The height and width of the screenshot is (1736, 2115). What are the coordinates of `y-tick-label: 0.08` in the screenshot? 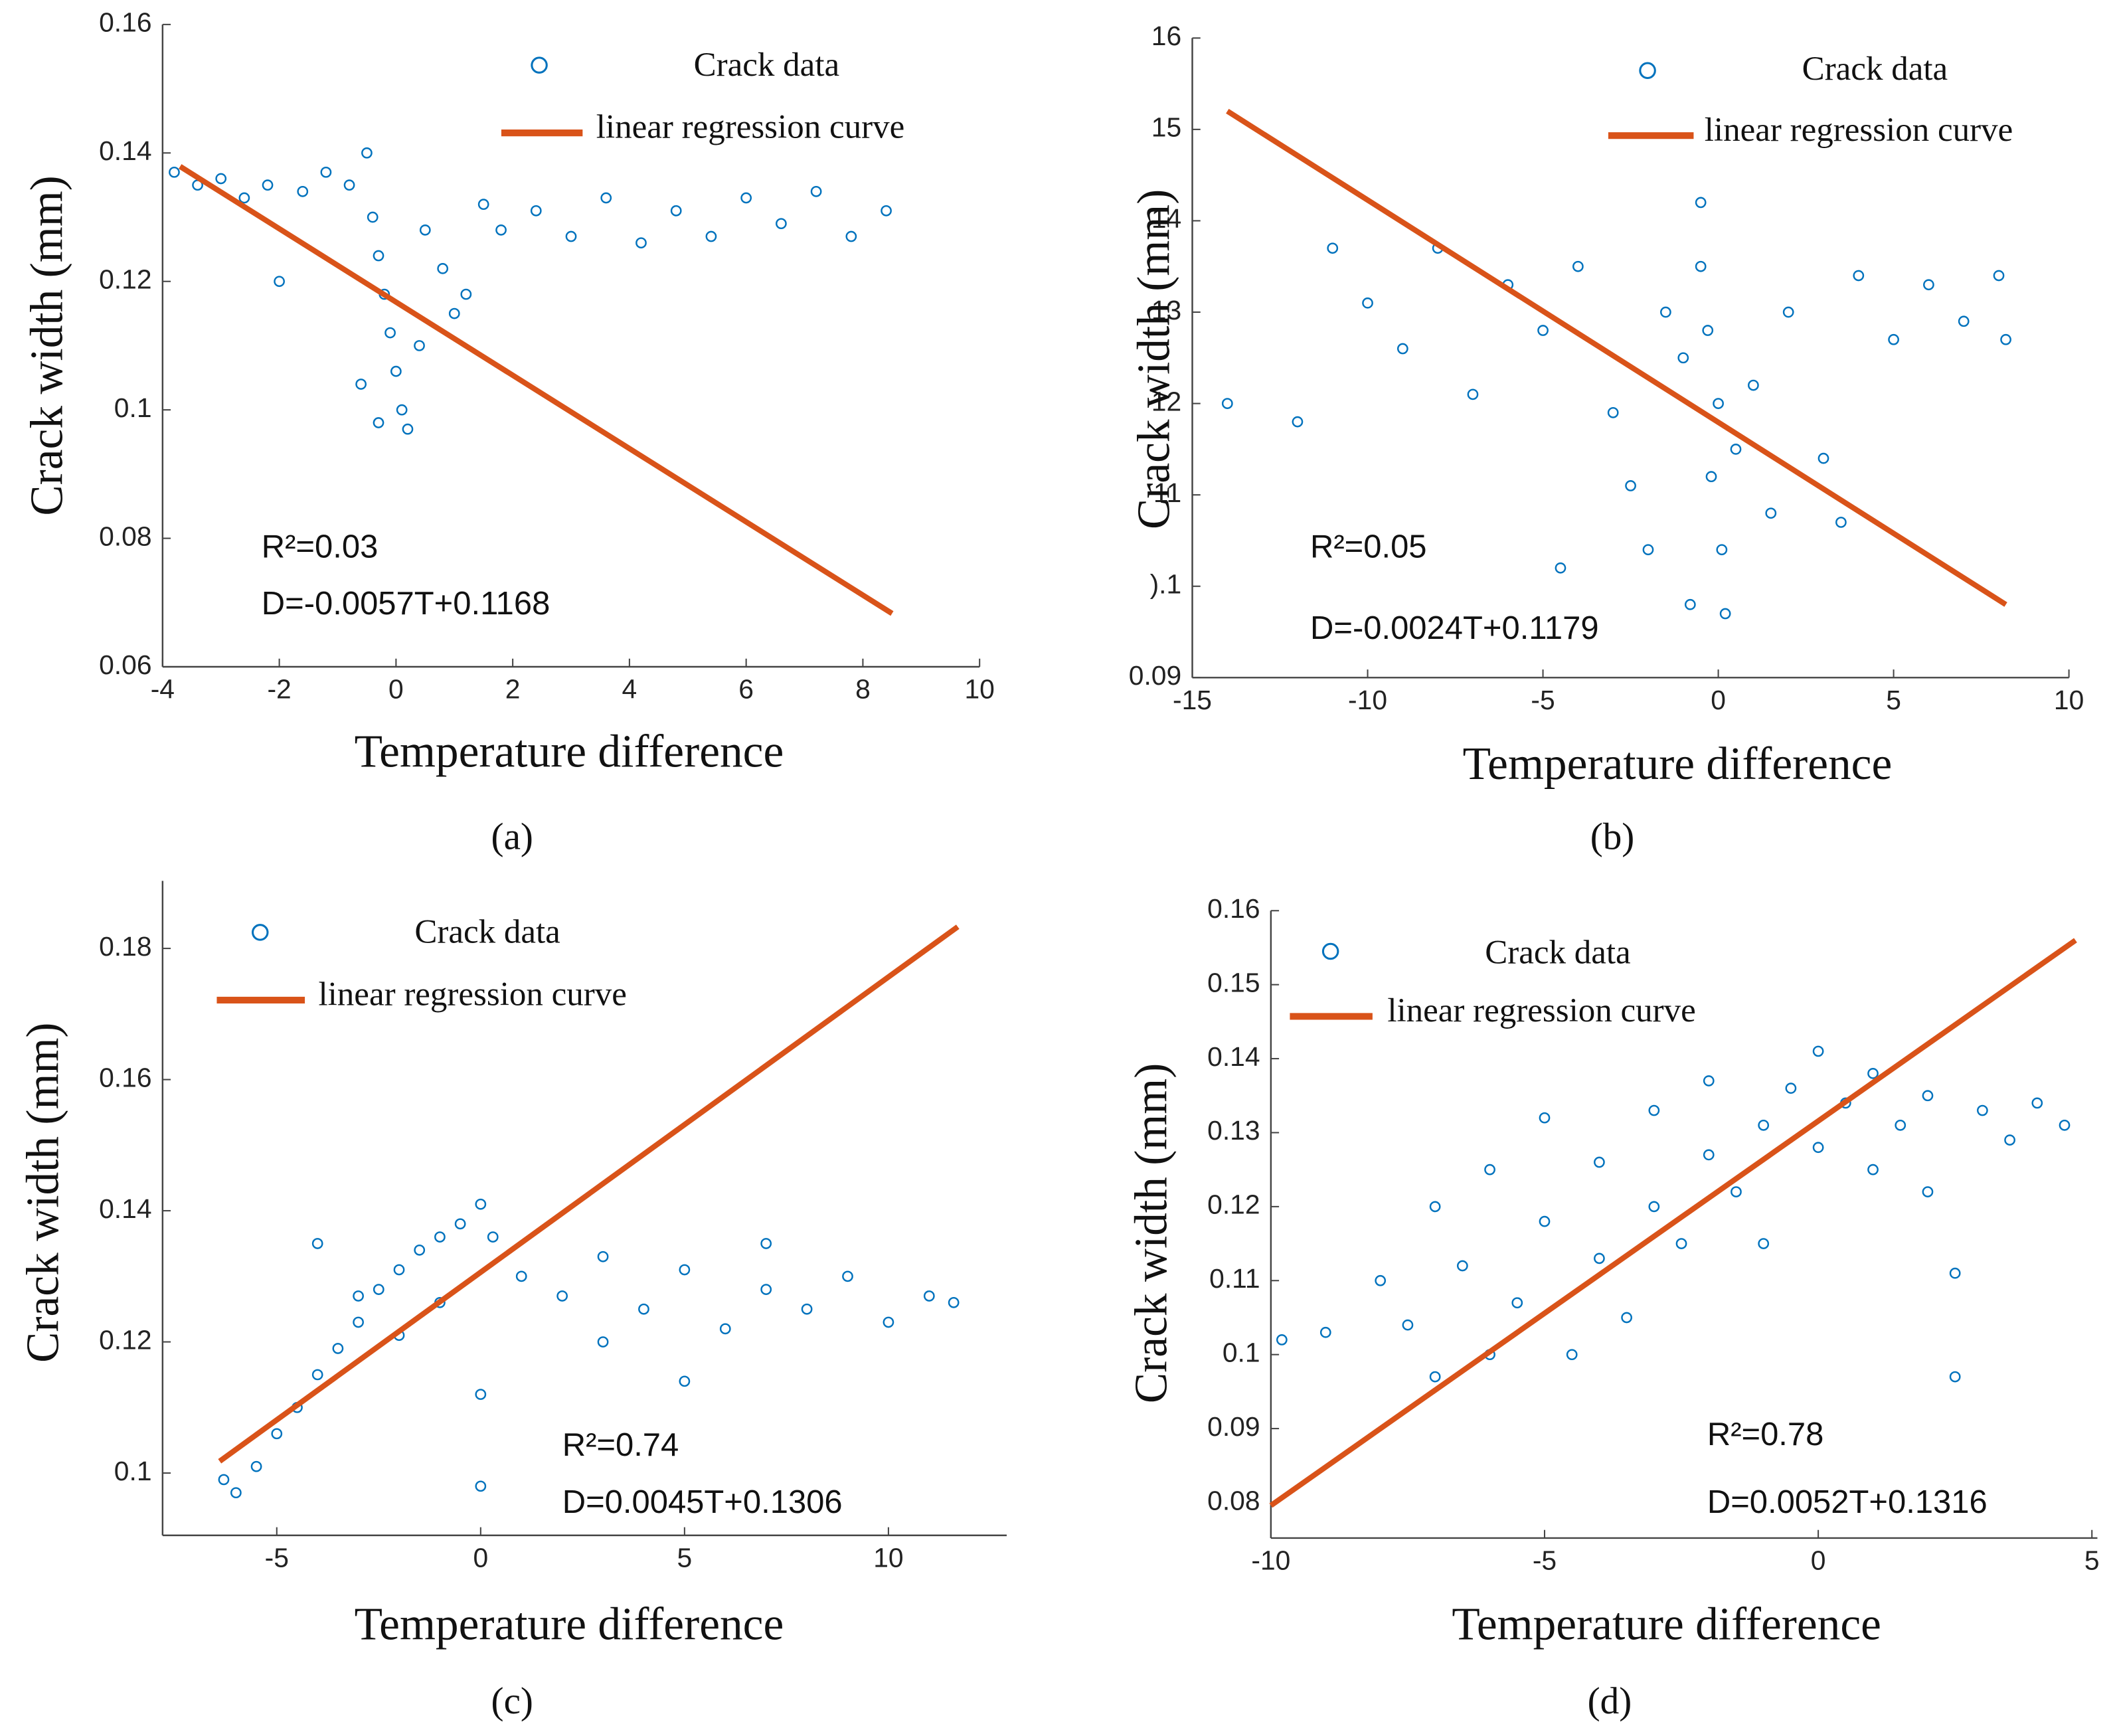 It's located at (125, 536).